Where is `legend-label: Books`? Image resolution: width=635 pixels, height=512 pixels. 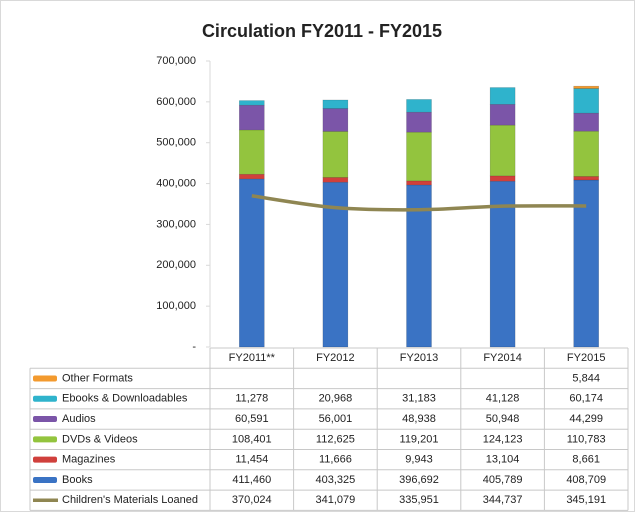
legend-label: Books is located at coordinates (77, 480).